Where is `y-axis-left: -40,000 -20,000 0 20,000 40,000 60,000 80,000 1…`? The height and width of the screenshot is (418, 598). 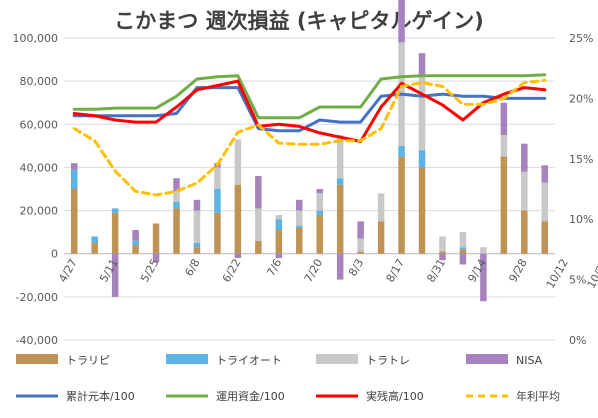 y-axis-left: -40,000 -20,000 0 20,000 40,000 60,000 80,000 1… is located at coordinates (36, 189).